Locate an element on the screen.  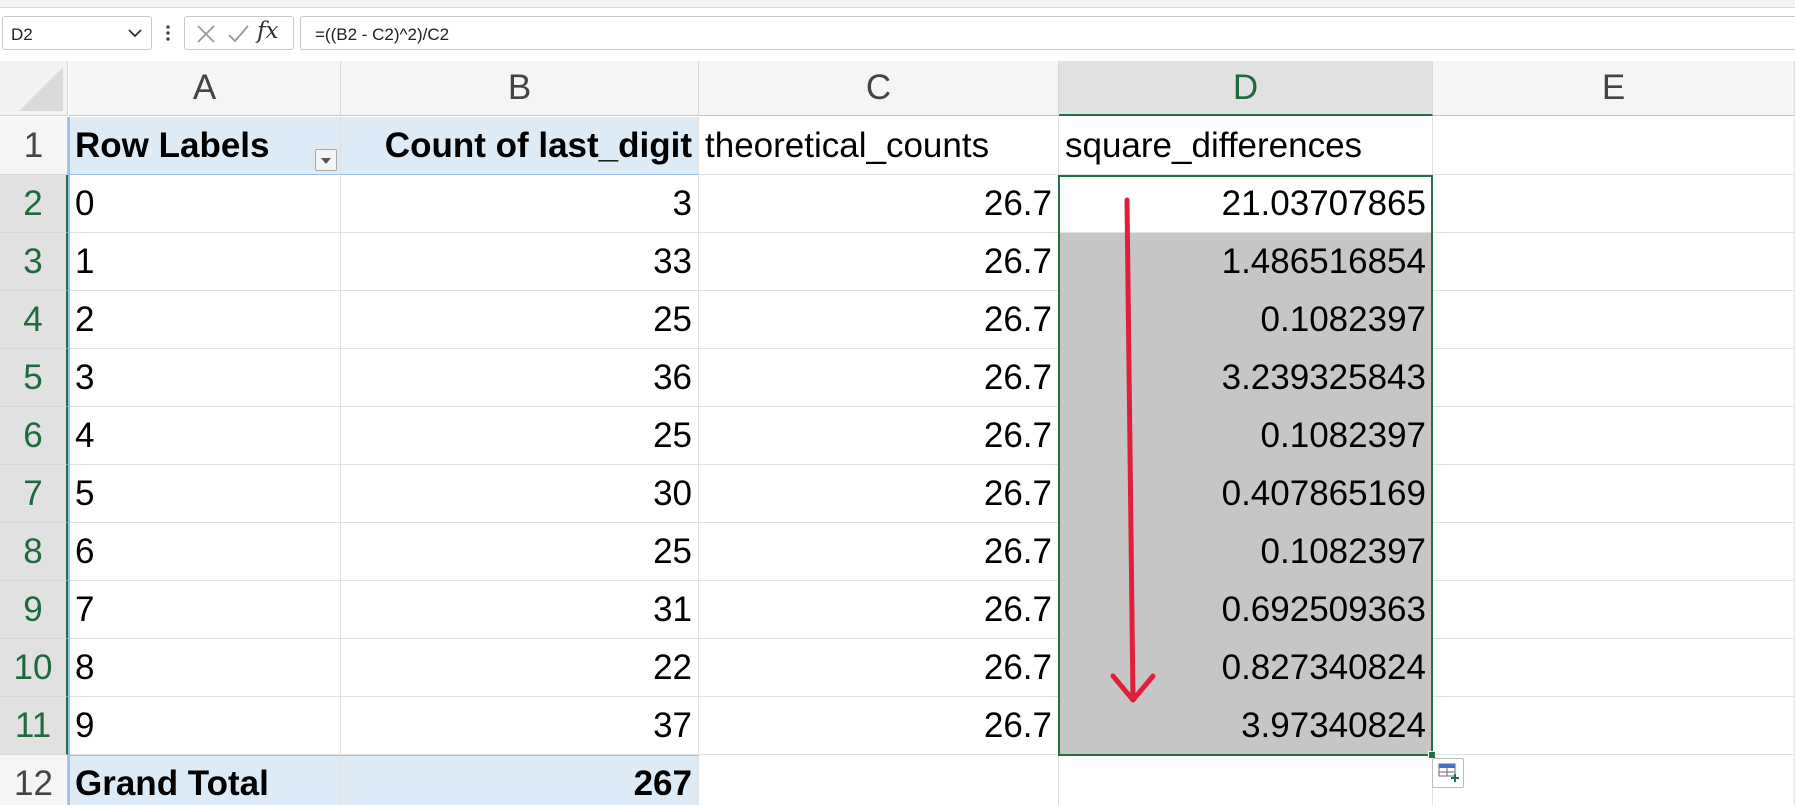
cell-e12 is located at coordinates (1614, 780).